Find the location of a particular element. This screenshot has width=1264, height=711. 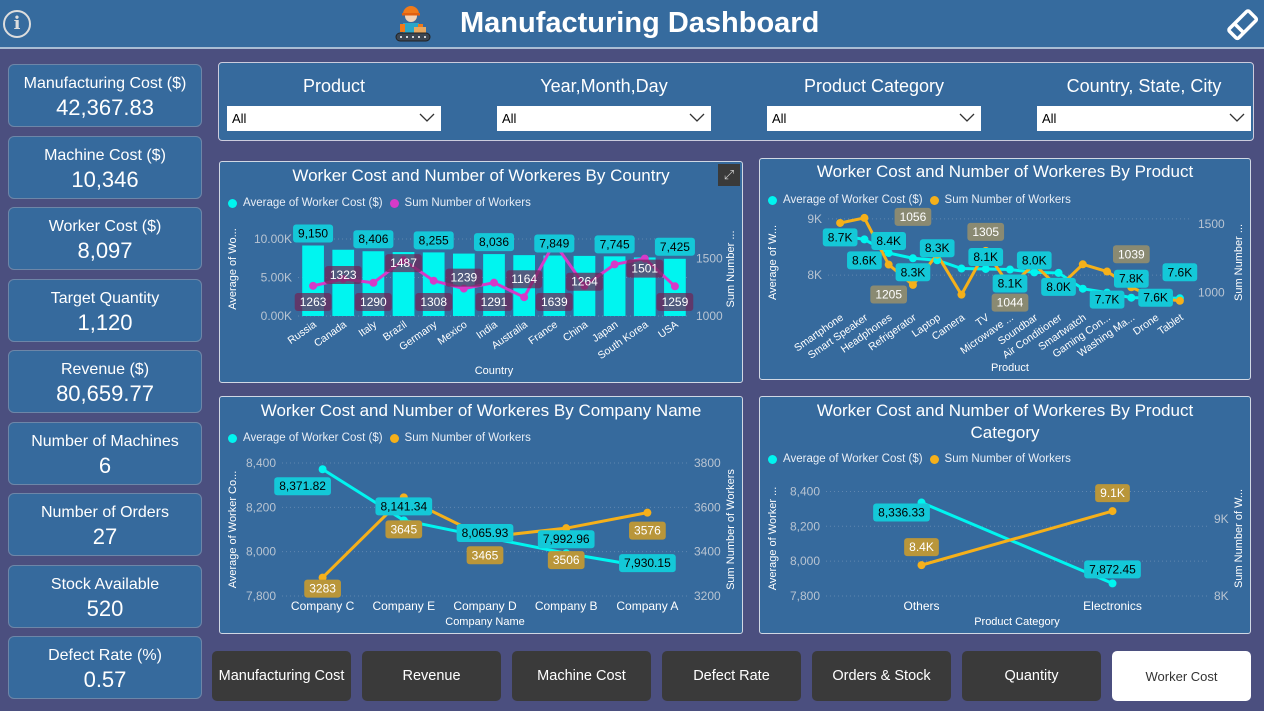

data-label-text: 8,255 is located at coordinates (434, 240).